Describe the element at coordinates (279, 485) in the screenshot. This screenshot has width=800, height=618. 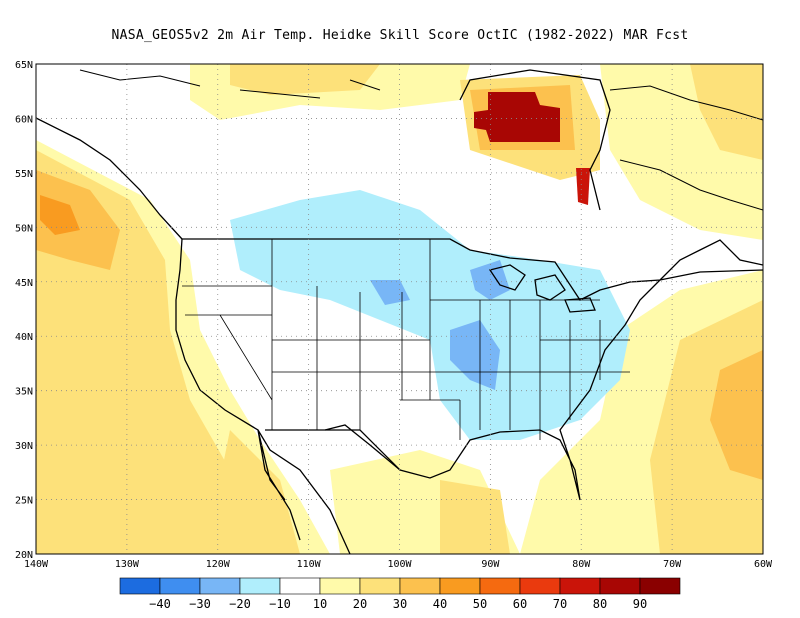
I see `baja-peninsula` at that location.